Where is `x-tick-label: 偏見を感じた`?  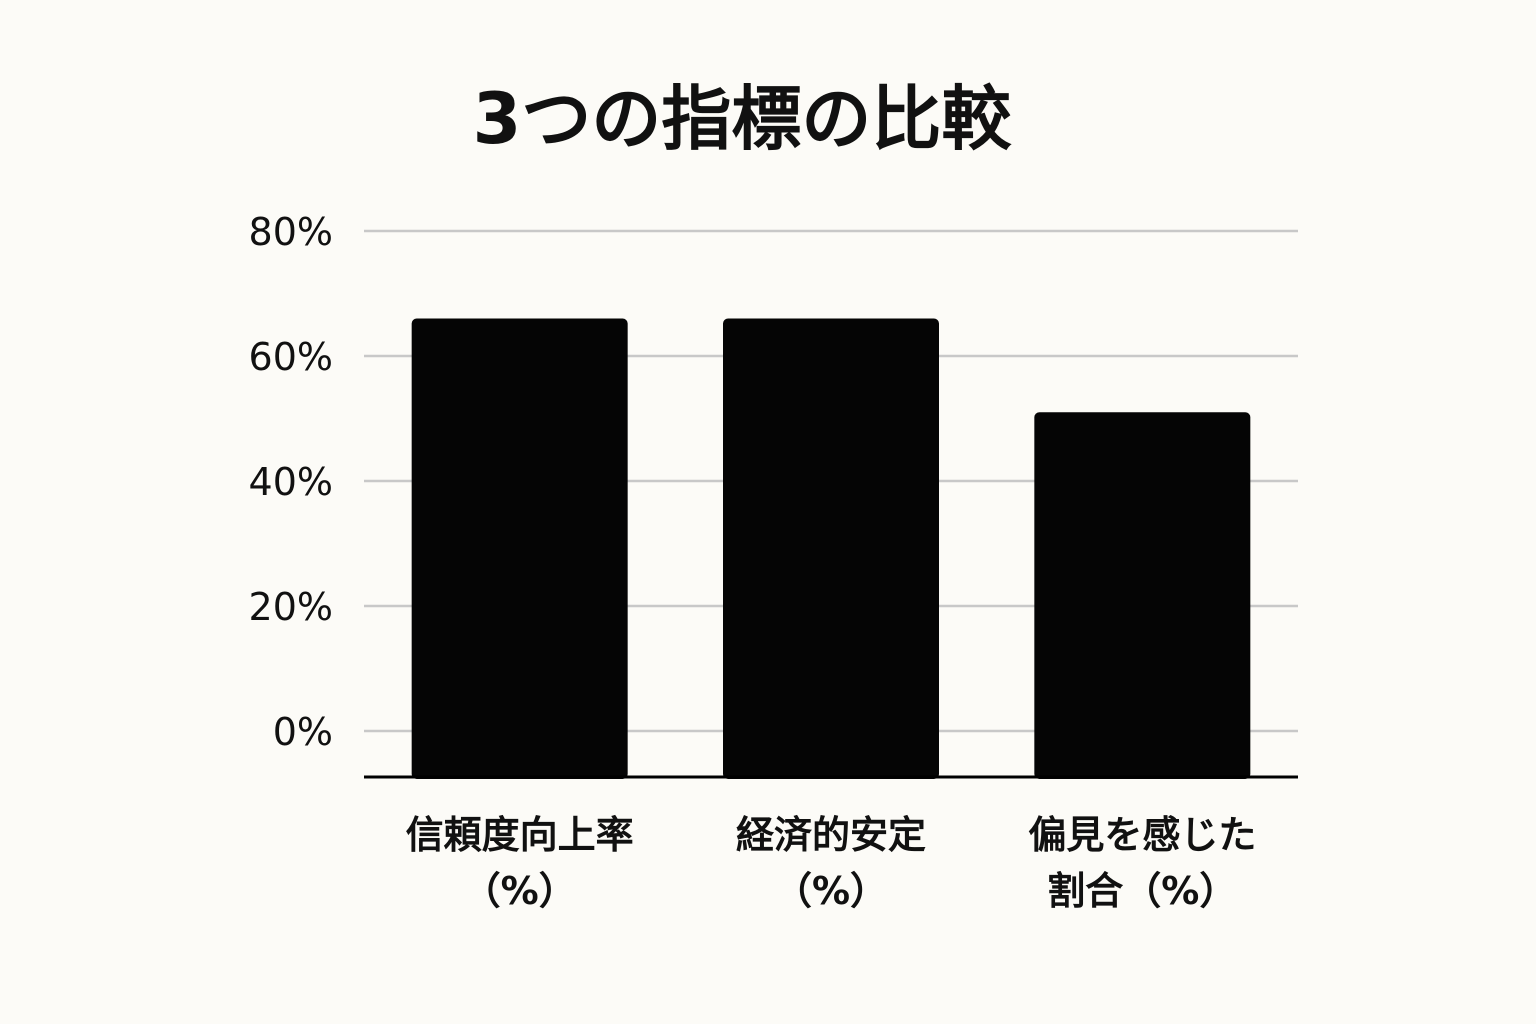 x-tick-label: 偏見を感じた is located at coordinates (1142, 835).